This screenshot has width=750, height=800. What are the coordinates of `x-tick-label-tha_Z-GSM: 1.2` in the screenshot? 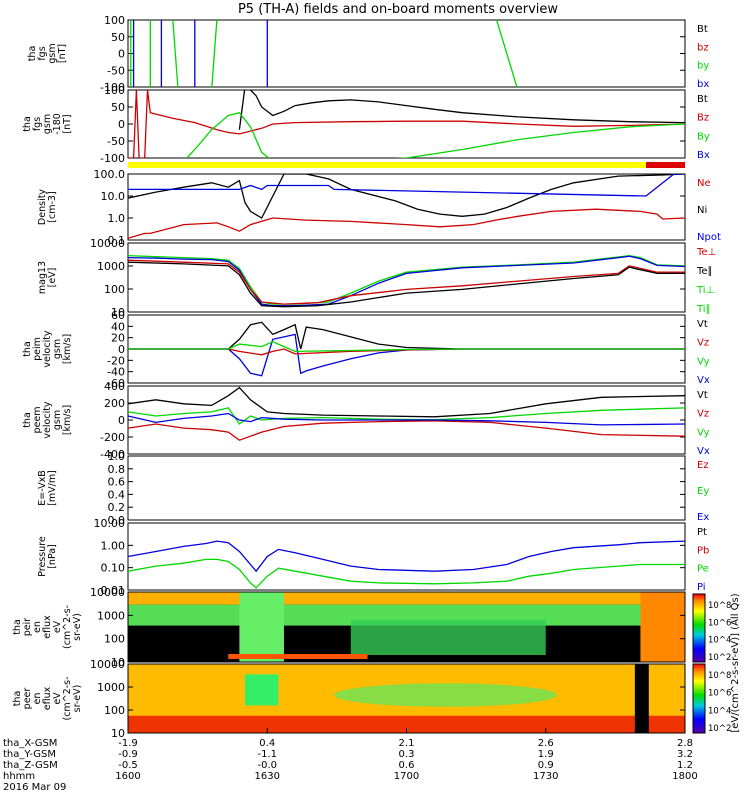 It's located at (685, 765).